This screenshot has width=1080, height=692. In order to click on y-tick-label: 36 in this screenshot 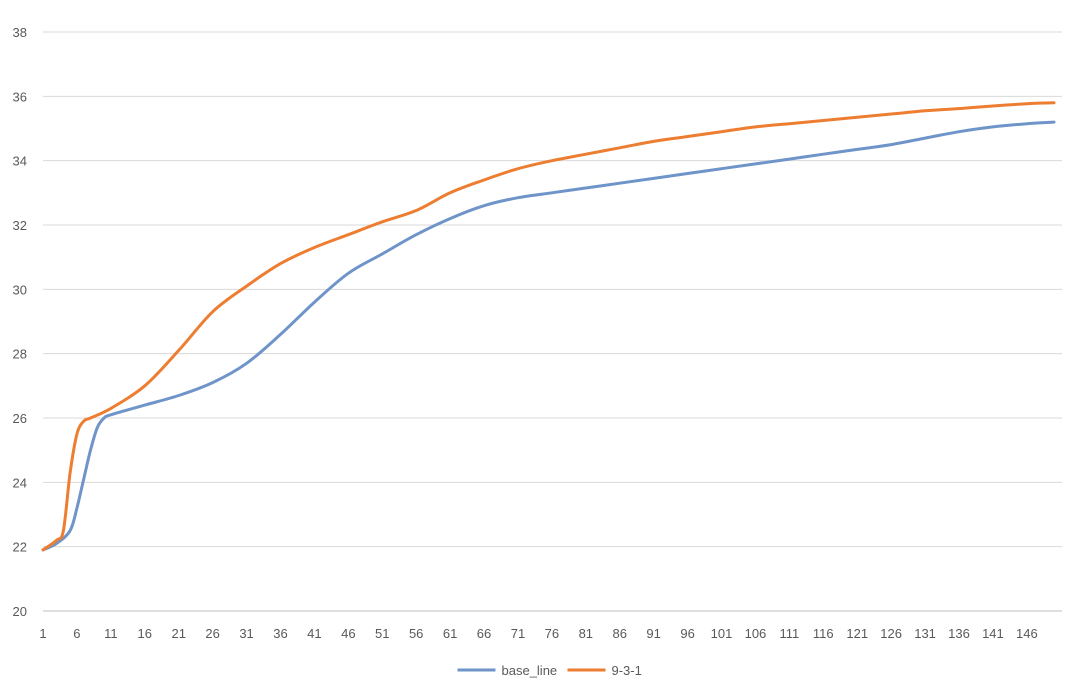, I will do `click(20, 96)`.